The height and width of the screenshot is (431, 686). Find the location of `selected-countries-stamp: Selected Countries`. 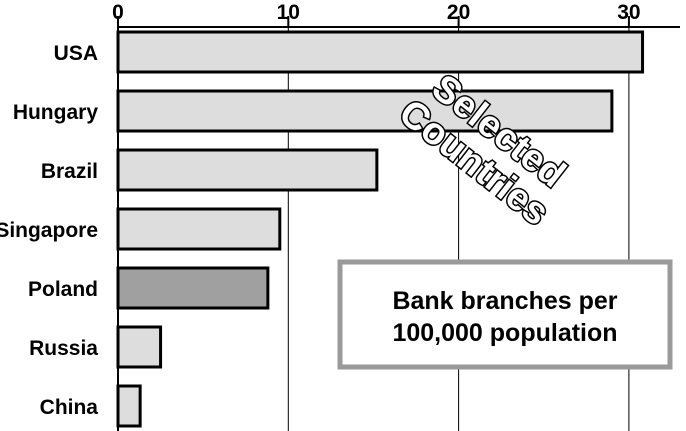

selected-countries-stamp: Selected Countries is located at coordinates (482, 150).